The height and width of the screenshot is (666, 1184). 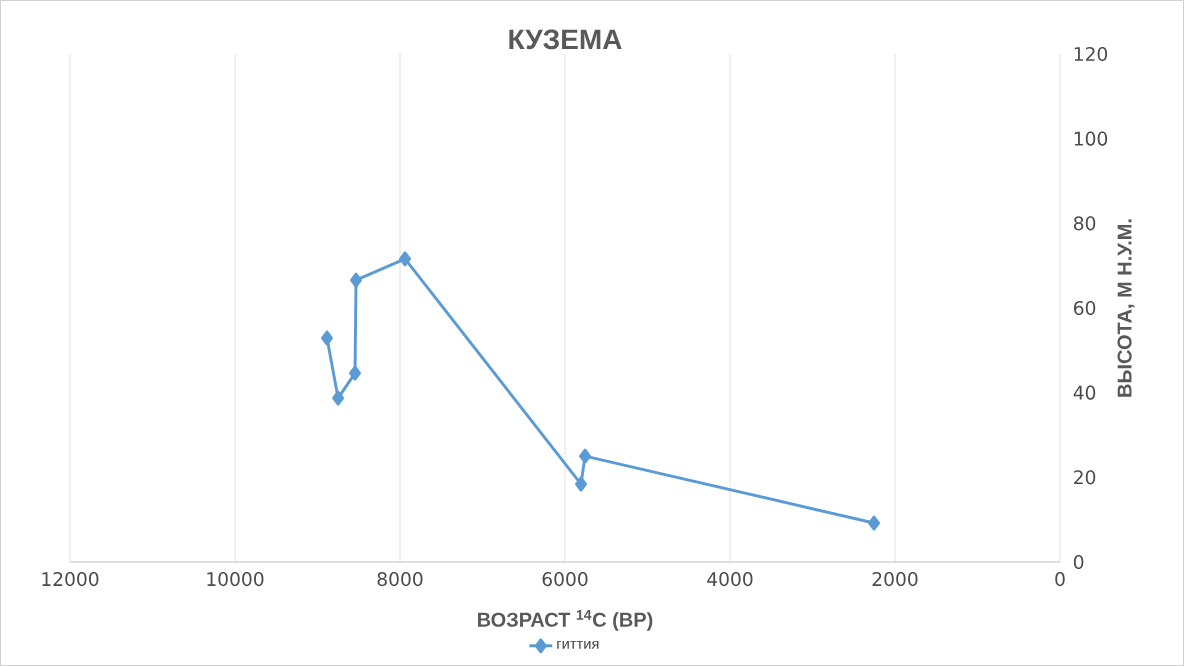 I want to click on x-tick-label: 10000, so click(x=235, y=579).